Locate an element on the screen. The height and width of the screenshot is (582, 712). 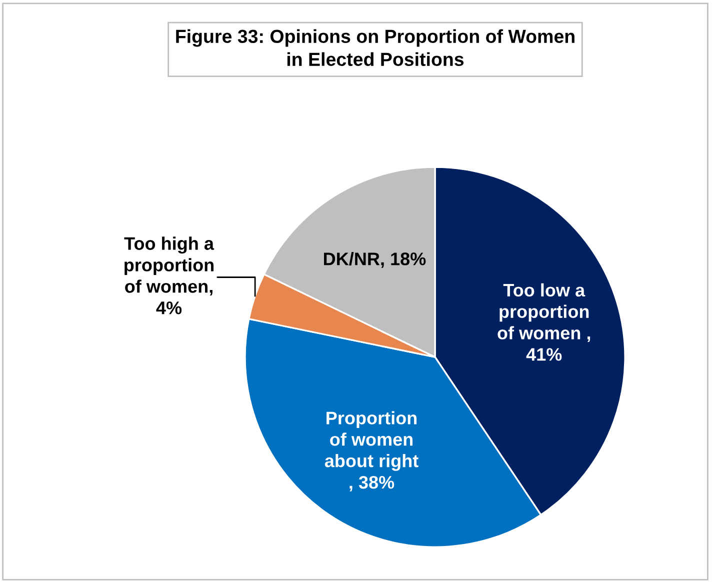
slice-label: DK/NR, 18% is located at coordinates (375, 260).